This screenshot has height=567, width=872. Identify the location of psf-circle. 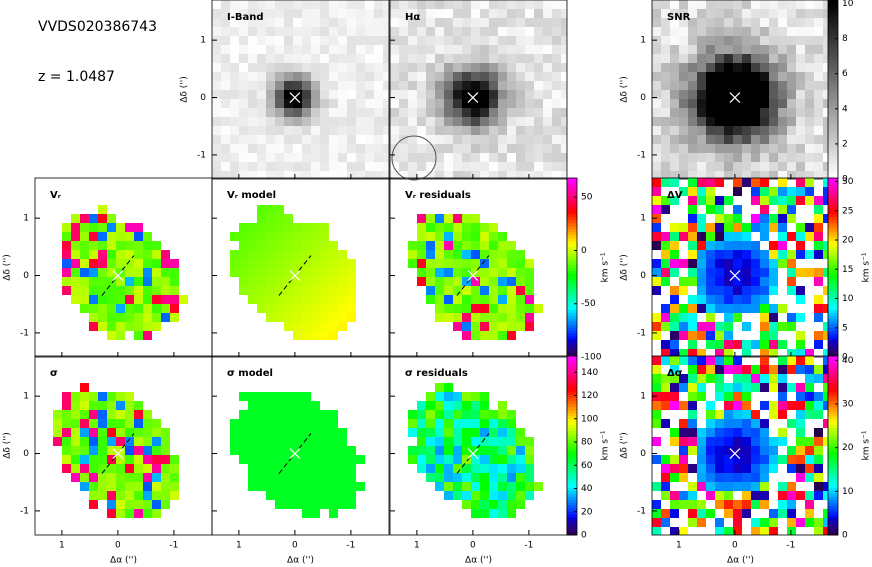
(414, 158).